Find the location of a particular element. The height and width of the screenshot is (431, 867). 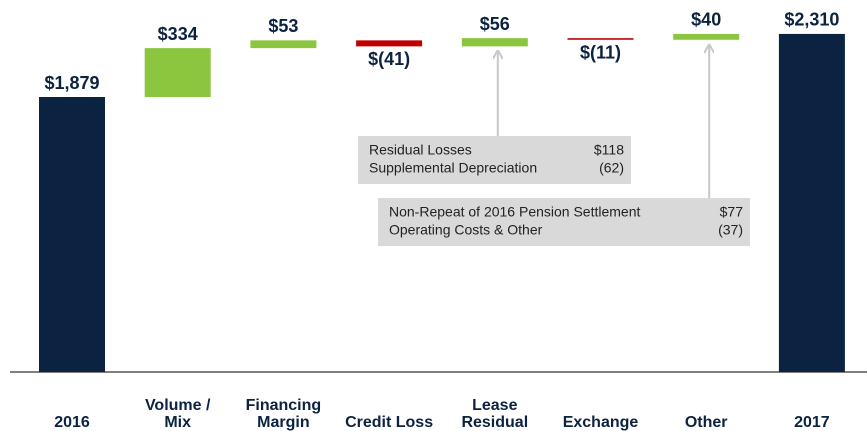

category-label: 2017 is located at coordinates (812, 422).